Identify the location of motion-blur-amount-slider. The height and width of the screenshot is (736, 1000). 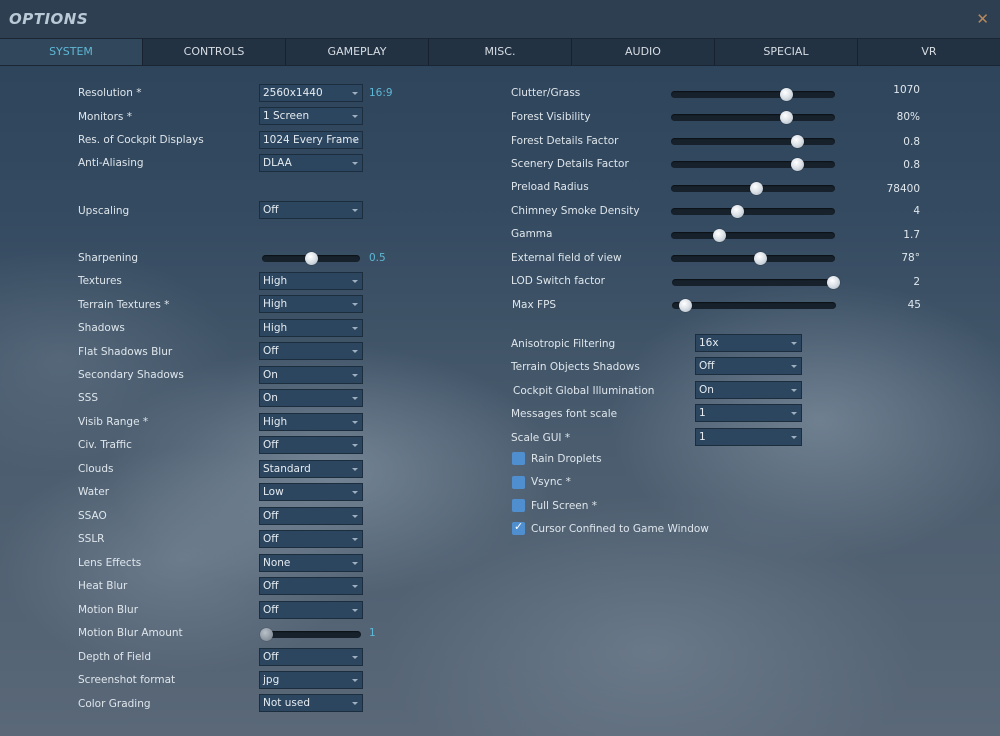
(310, 634).